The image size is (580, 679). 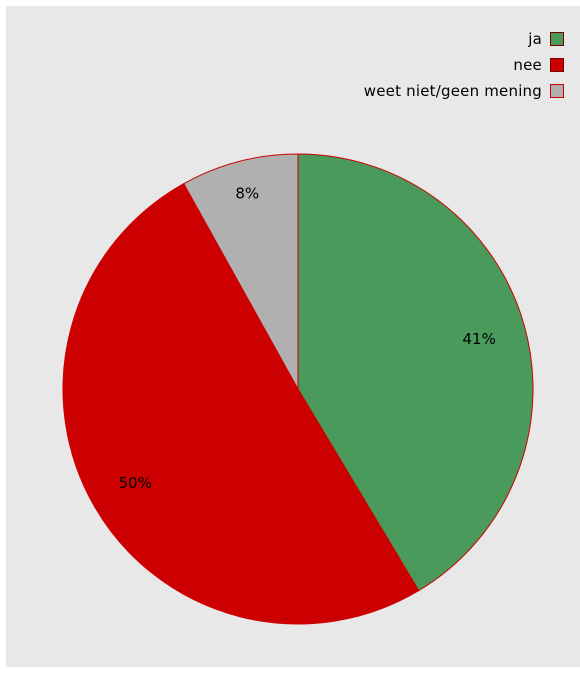 What do you see at coordinates (452, 91) in the screenshot?
I see `legend-label-weet-niet: weet niet/geen mening` at bounding box center [452, 91].